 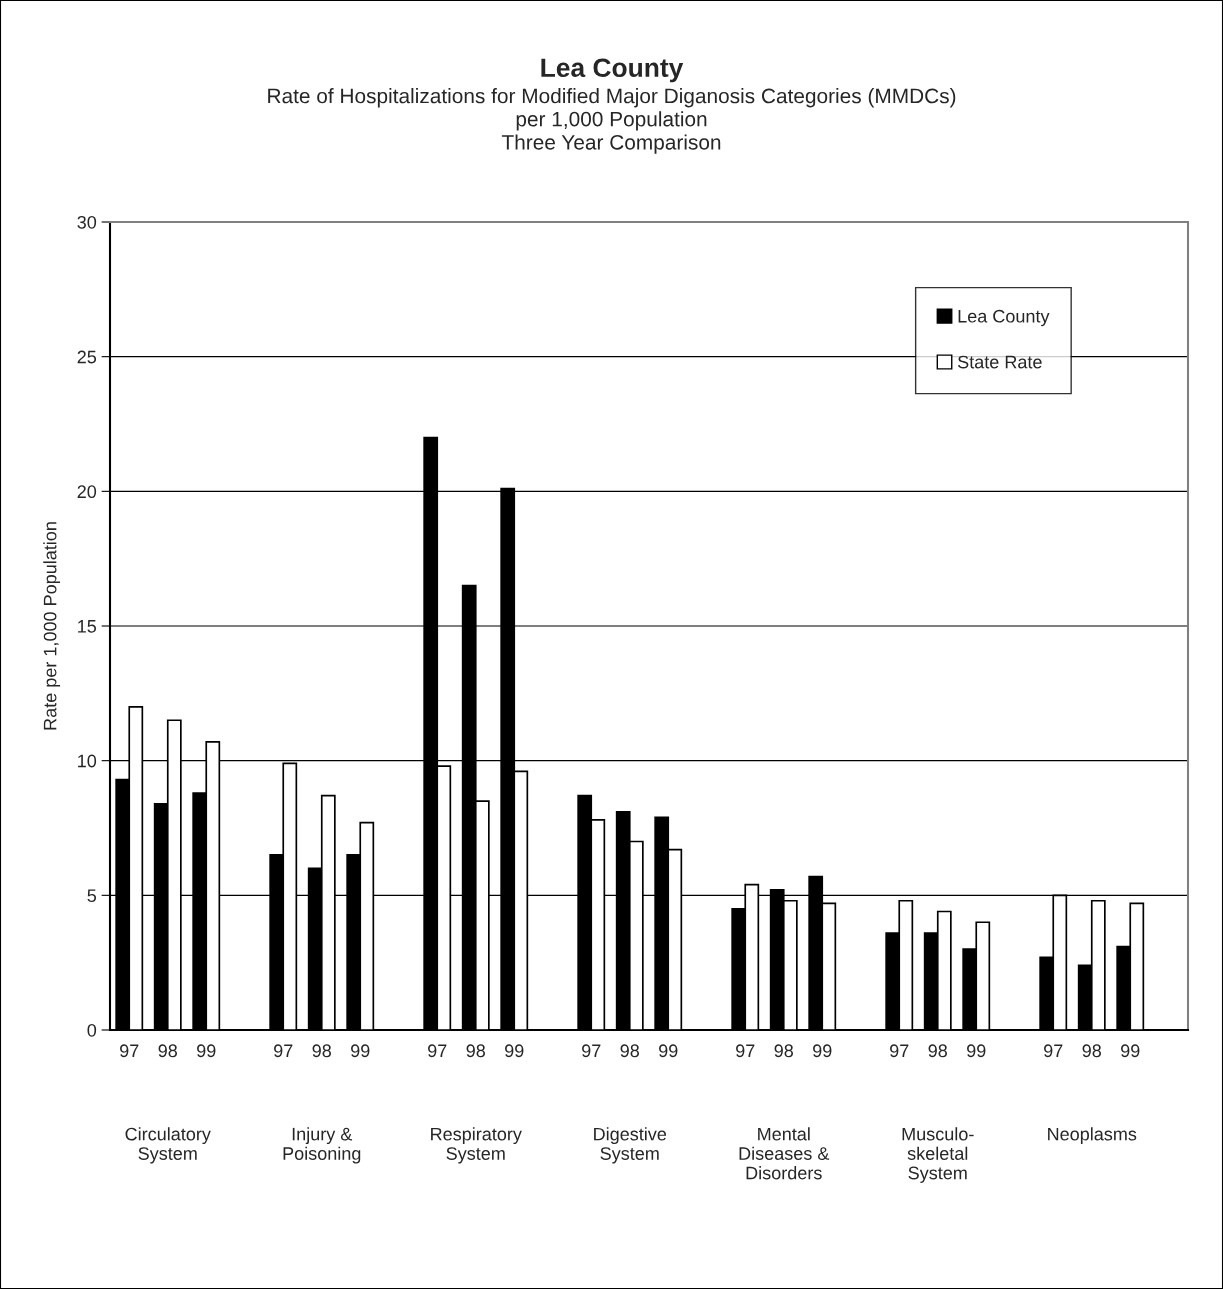 I want to click on text: Neoplasms, so click(x=1092, y=1136).